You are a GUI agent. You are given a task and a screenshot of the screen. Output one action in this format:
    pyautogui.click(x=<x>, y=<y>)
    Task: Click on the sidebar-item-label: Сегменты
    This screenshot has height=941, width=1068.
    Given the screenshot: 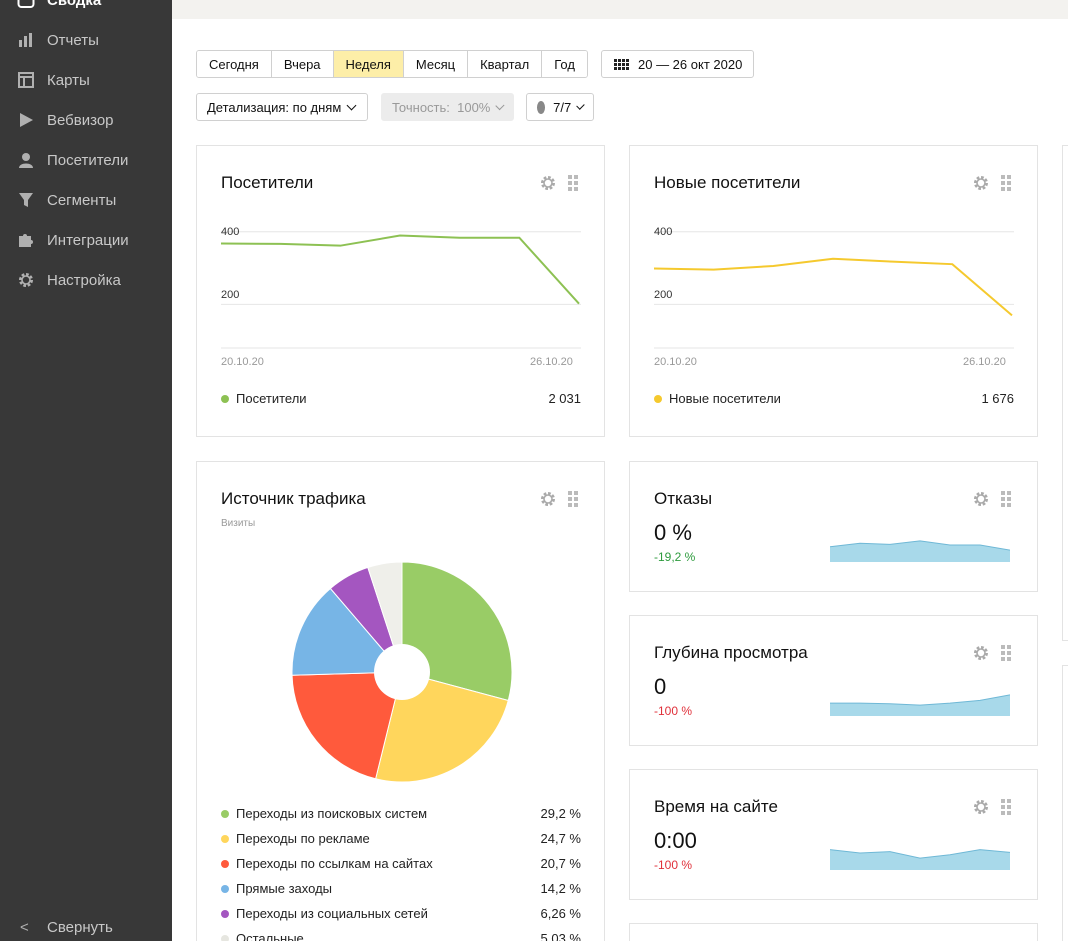 What is the action you would take?
    pyautogui.click(x=82, y=200)
    